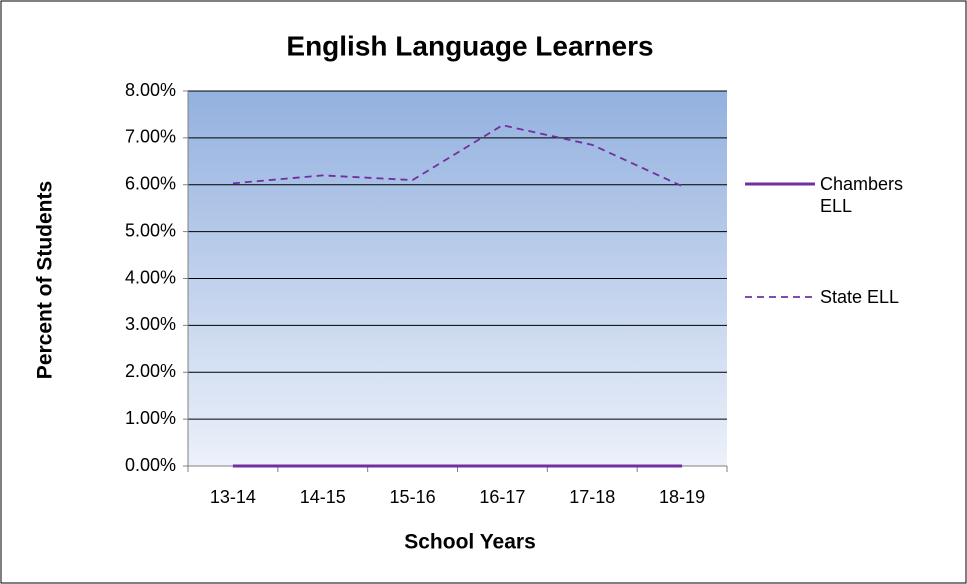  Describe the element at coordinates (457, 155) in the screenshot. I see `series-line` at that location.